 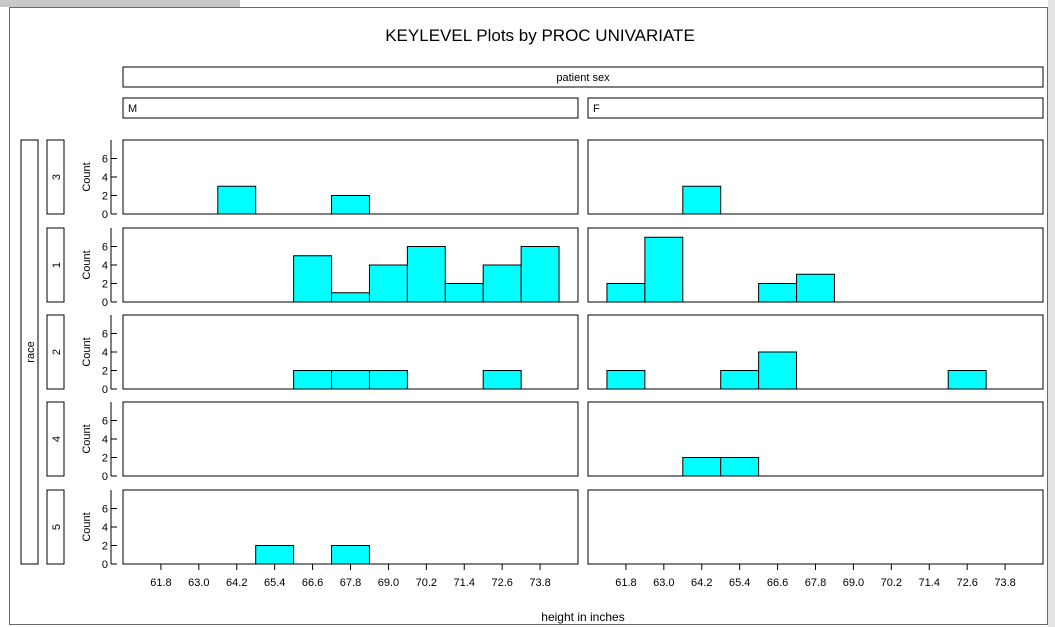 What do you see at coordinates (1051, 313) in the screenshot?
I see `window-right-edge` at bounding box center [1051, 313].